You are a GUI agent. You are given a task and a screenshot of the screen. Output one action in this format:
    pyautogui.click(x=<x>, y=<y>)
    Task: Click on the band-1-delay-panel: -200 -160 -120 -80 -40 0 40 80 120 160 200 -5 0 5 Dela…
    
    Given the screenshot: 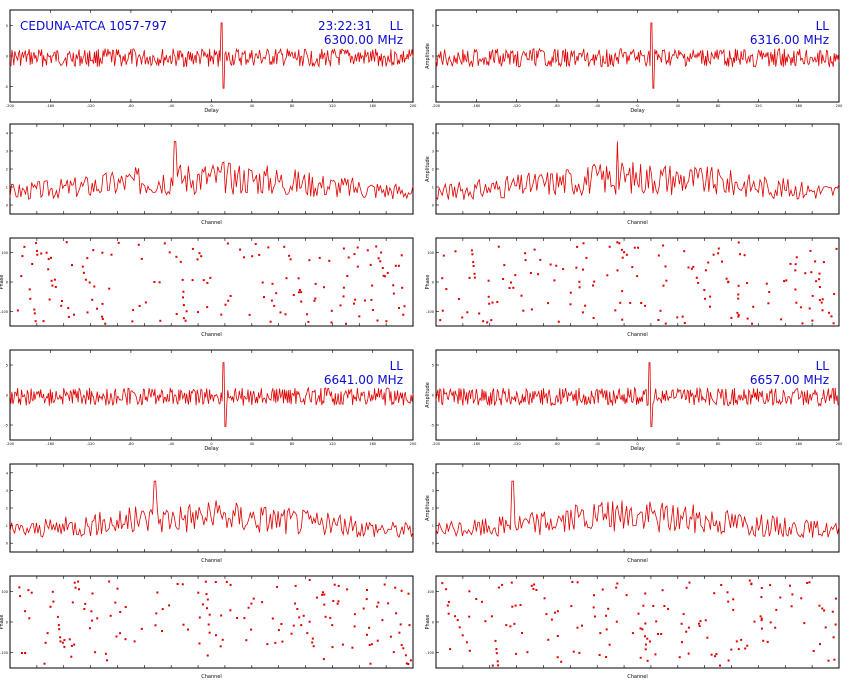 What is the action you would take?
    pyautogui.click(x=210, y=61)
    